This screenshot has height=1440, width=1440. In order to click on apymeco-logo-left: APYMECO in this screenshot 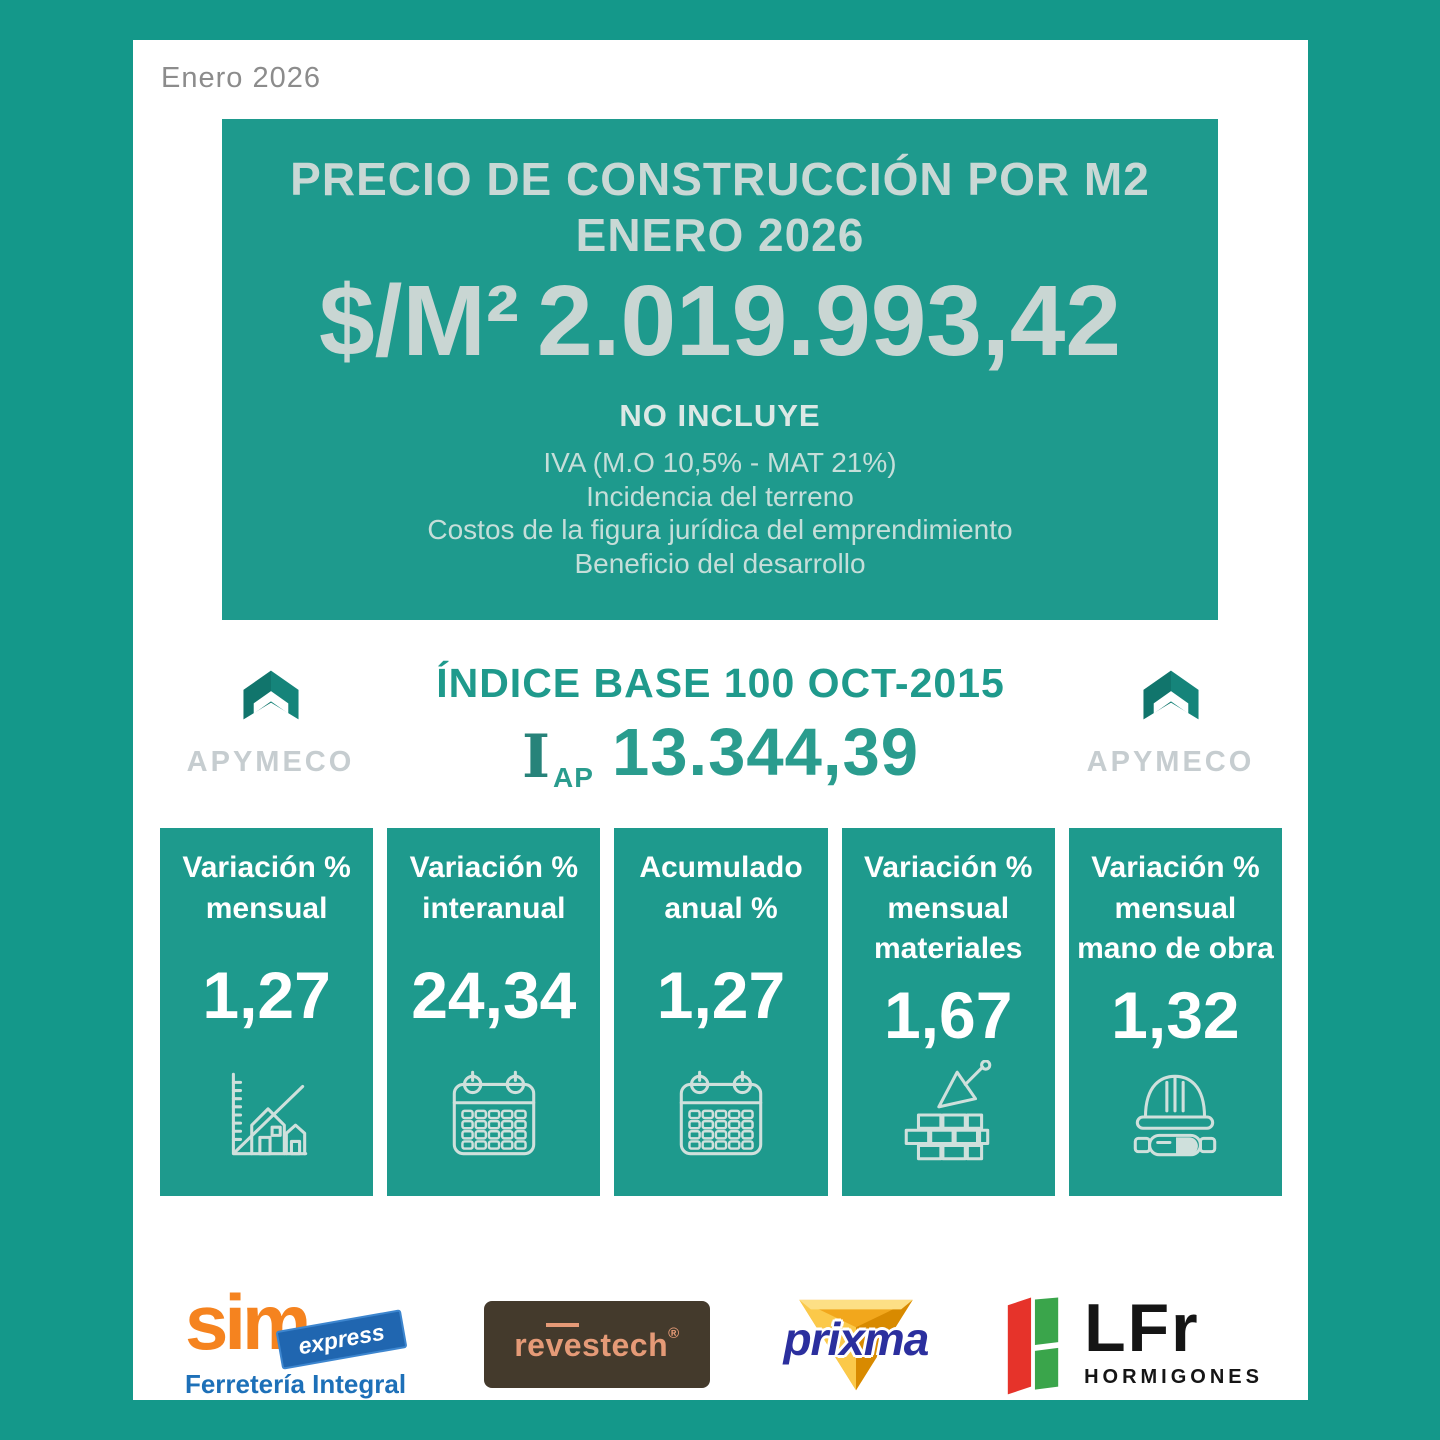, I will do `click(271, 715)`.